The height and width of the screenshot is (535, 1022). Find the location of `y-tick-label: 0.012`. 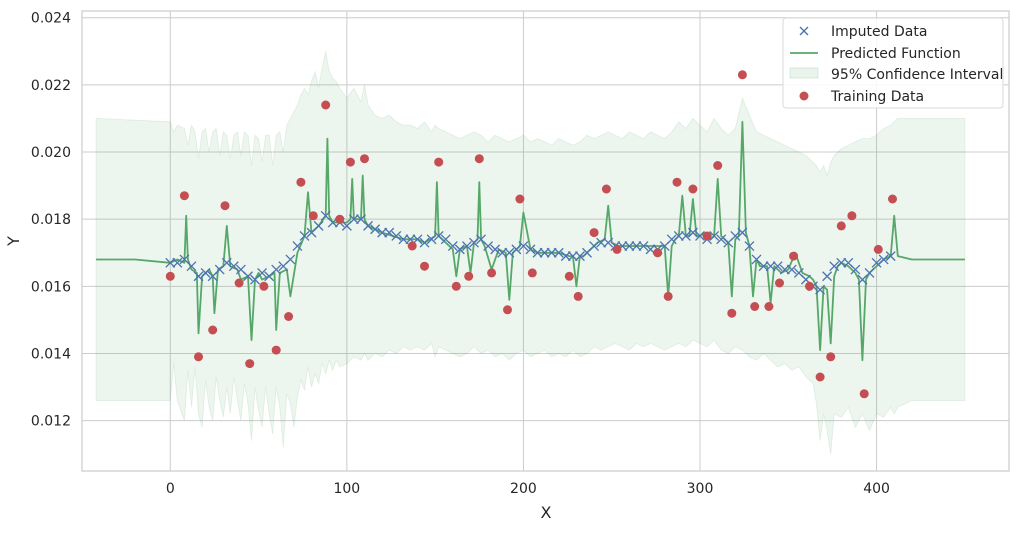

y-tick-label: 0.012 is located at coordinates (51, 422).